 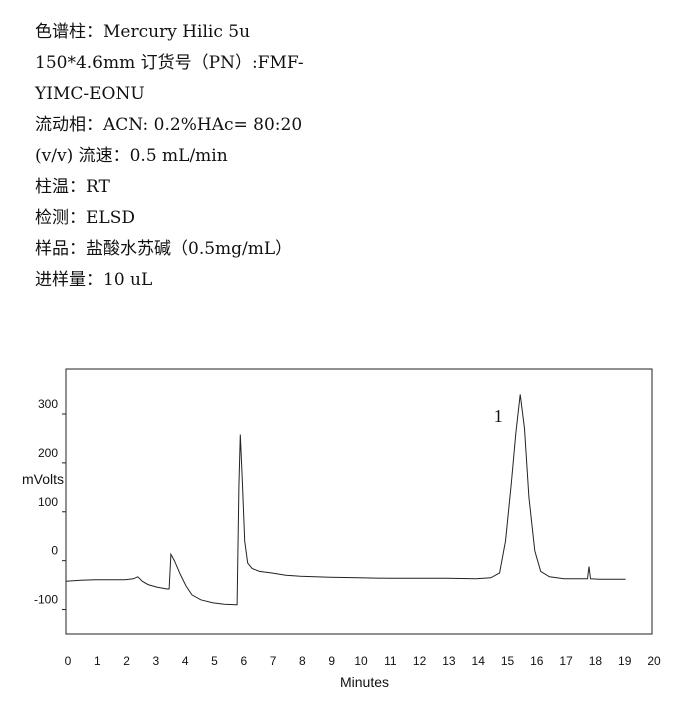 What do you see at coordinates (214, 661) in the screenshot?
I see `x-tick-label: 5` at bounding box center [214, 661].